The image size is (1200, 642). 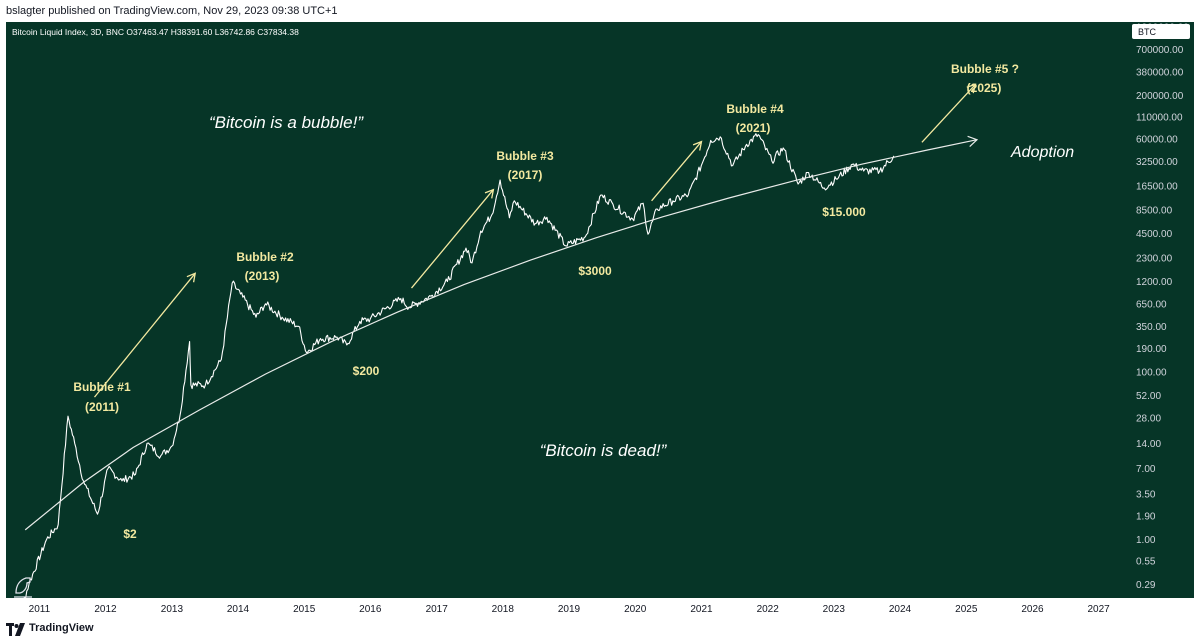 I want to click on low-200-label: $200, so click(x=366, y=371).